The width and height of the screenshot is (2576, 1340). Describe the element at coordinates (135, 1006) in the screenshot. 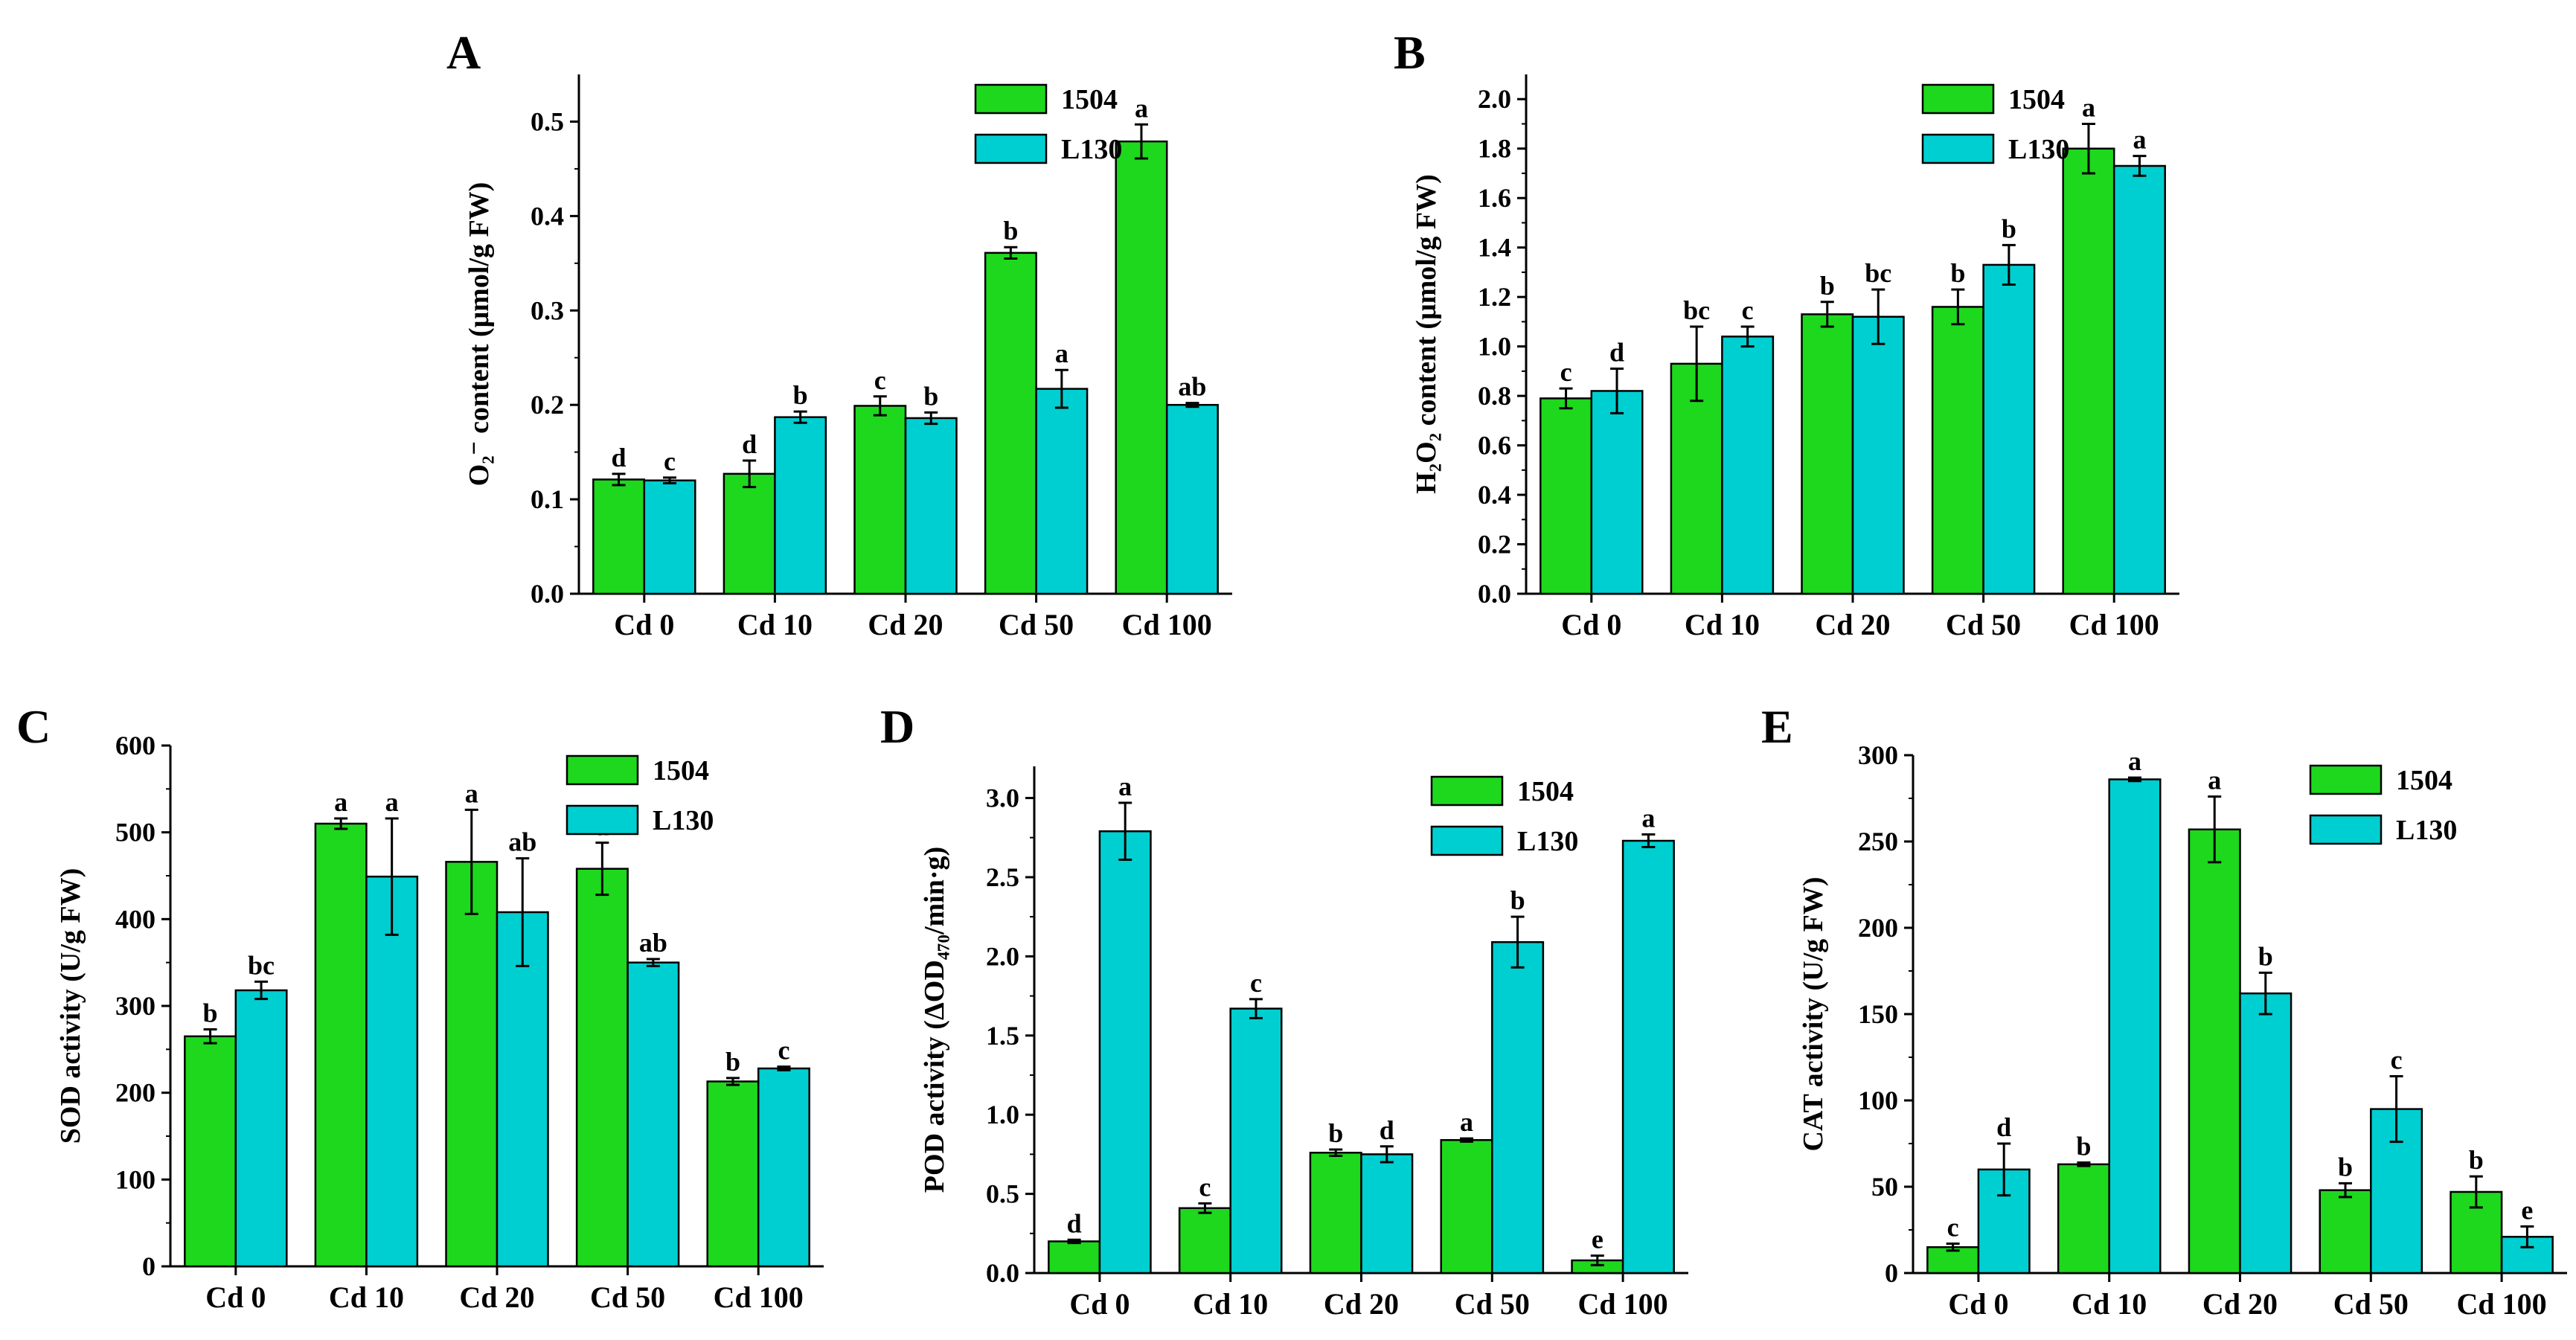

I see `y-tick-label: 300` at that location.